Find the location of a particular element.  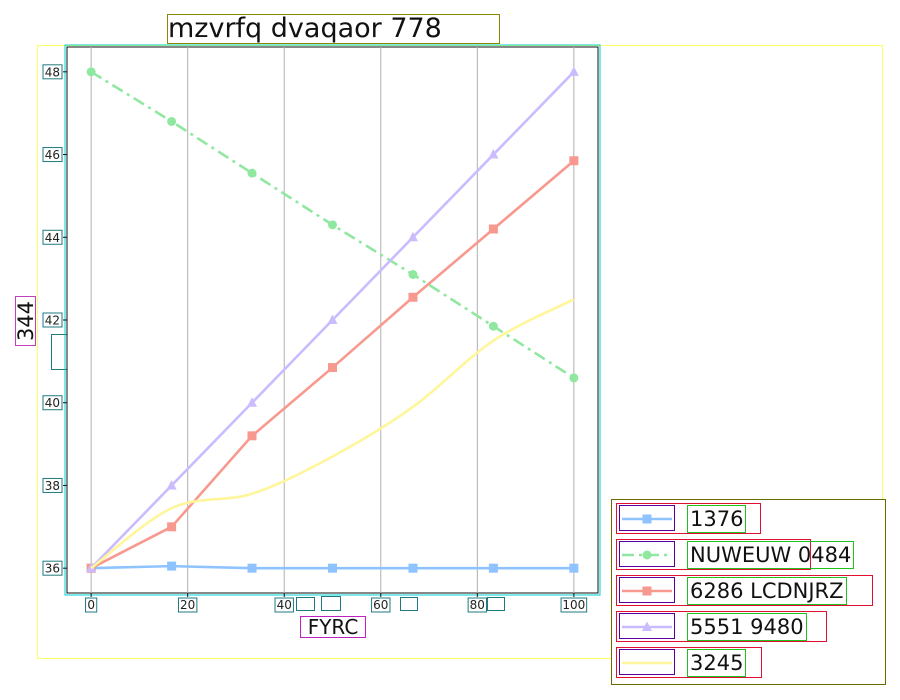

x-tick-label: 20 is located at coordinates (187, 605).